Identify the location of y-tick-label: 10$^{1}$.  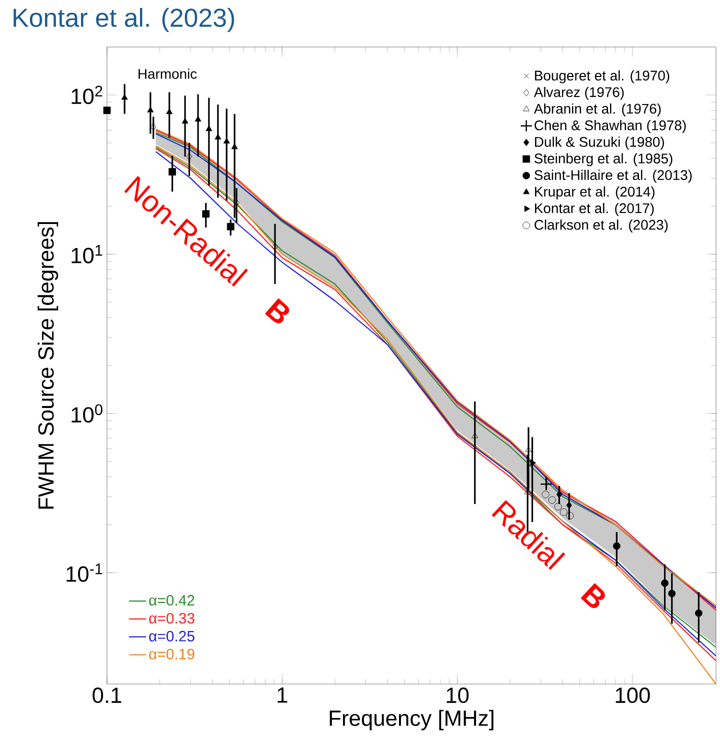
(87, 254).